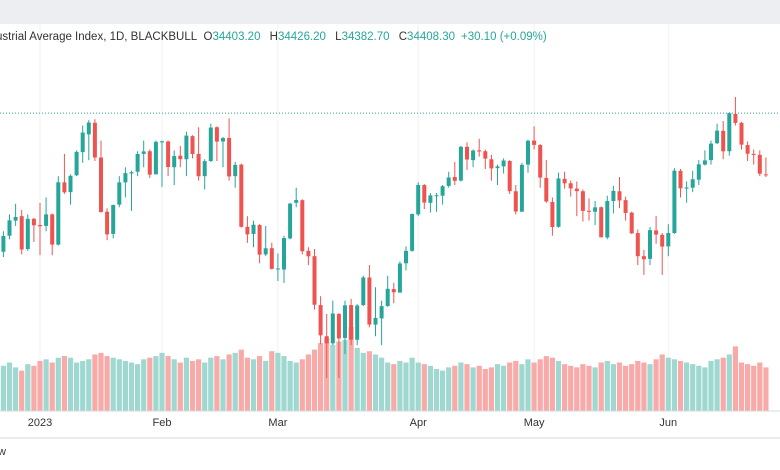 The image size is (780, 470). What do you see at coordinates (403, 37) in the screenshot?
I see `close-label: C` at bounding box center [403, 37].